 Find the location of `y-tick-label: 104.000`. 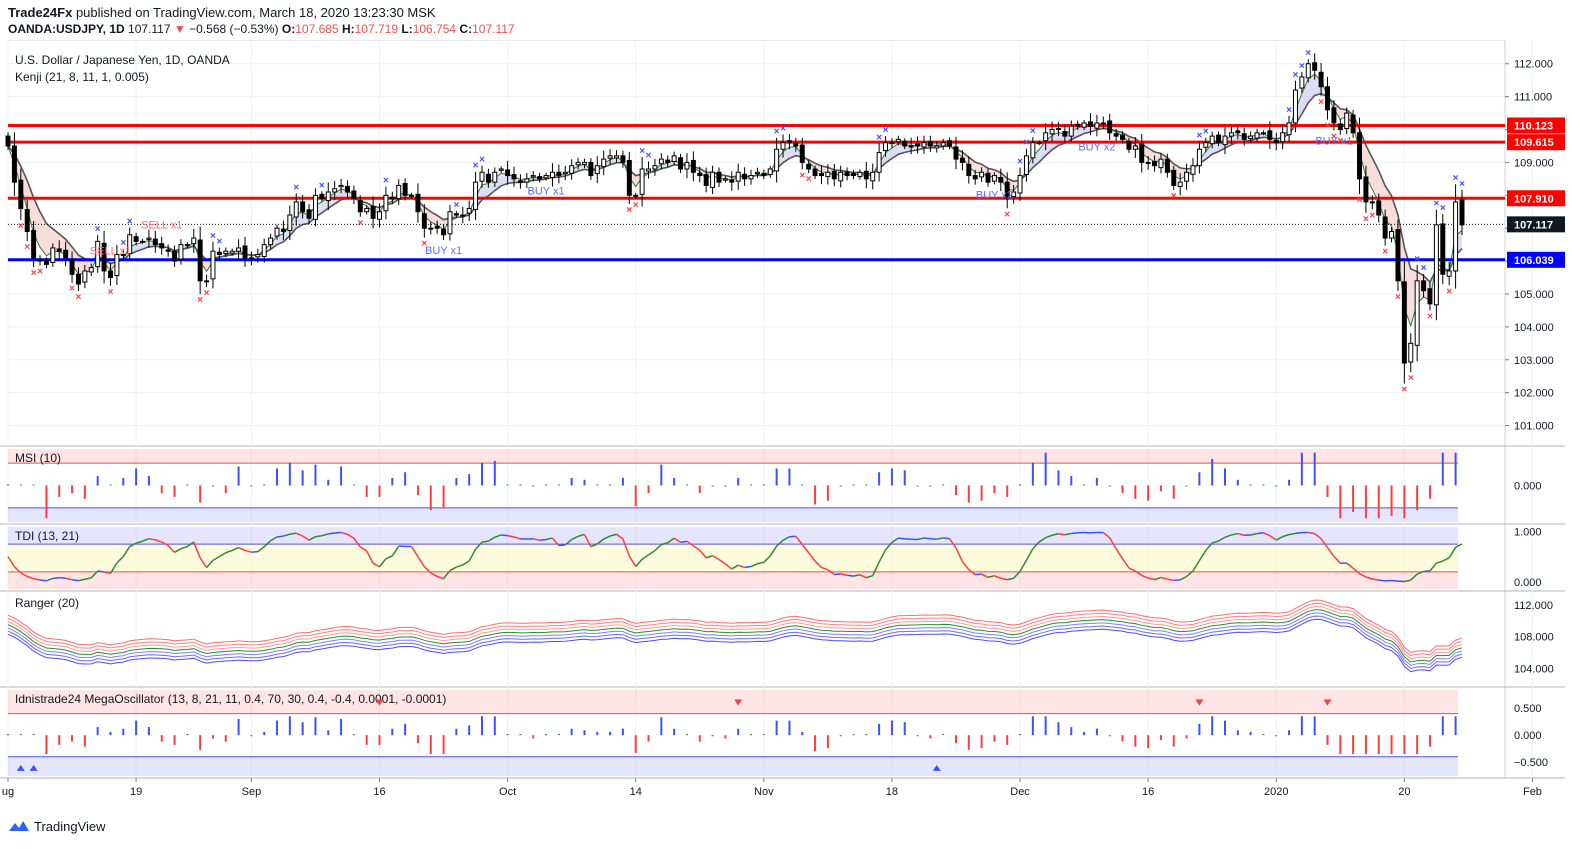

y-tick-label: 104.000 is located at coordinates (1534, 328).